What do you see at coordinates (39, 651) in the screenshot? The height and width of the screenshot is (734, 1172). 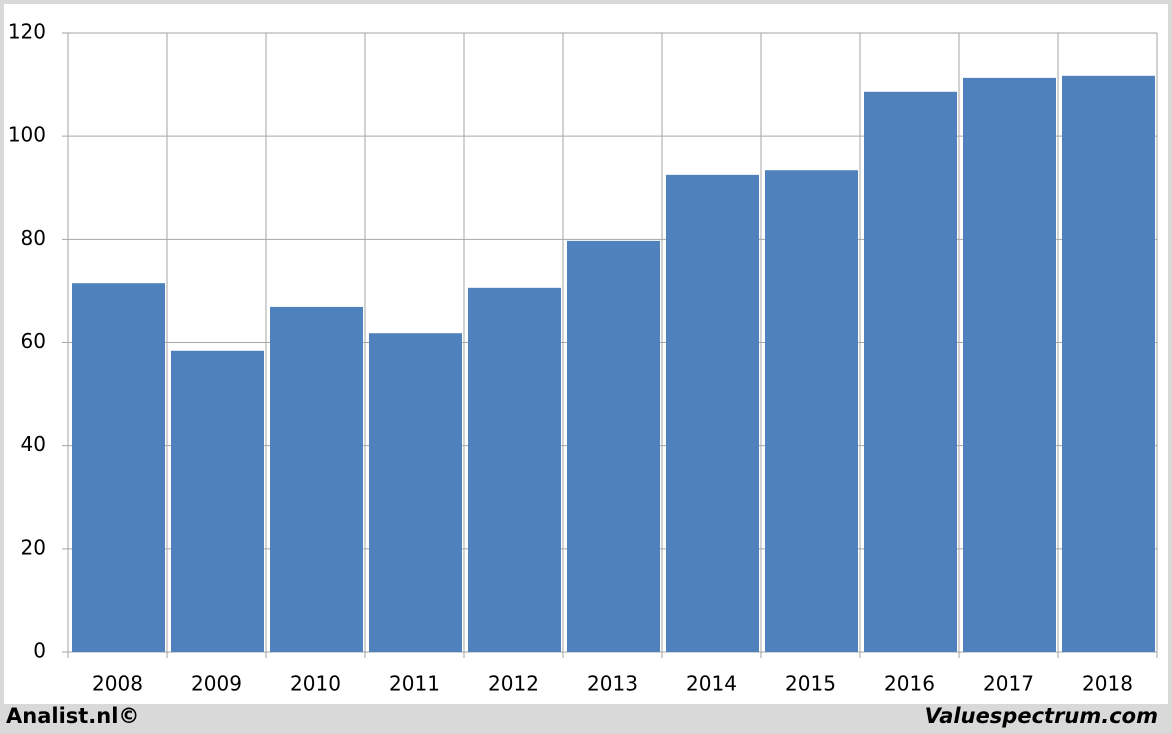 I see `y-tick-label: 0` at bounding box center [39, 651].